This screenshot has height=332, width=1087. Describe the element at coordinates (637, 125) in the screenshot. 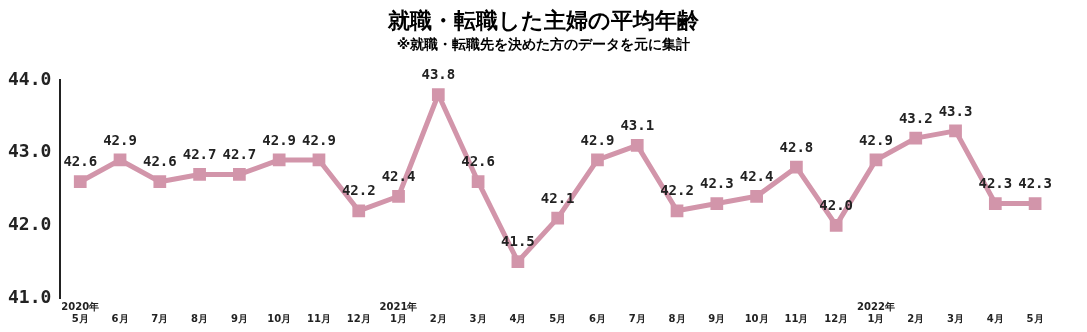

I see `text: 43.1` at that location.